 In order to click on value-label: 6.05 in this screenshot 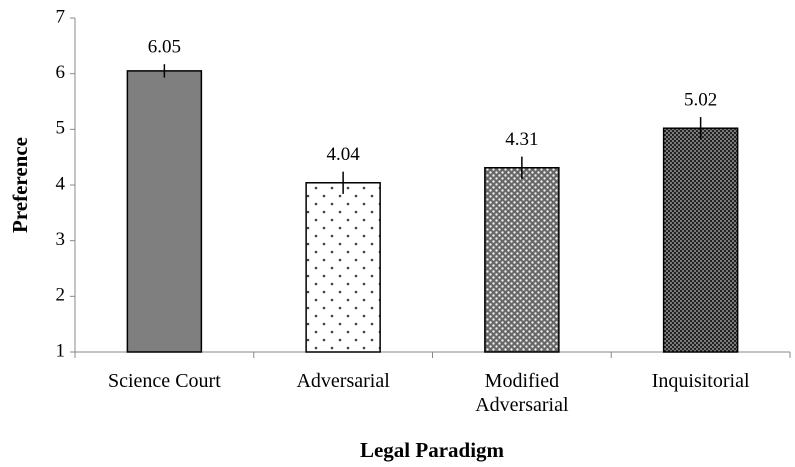, I will do `click(164, 47)`.